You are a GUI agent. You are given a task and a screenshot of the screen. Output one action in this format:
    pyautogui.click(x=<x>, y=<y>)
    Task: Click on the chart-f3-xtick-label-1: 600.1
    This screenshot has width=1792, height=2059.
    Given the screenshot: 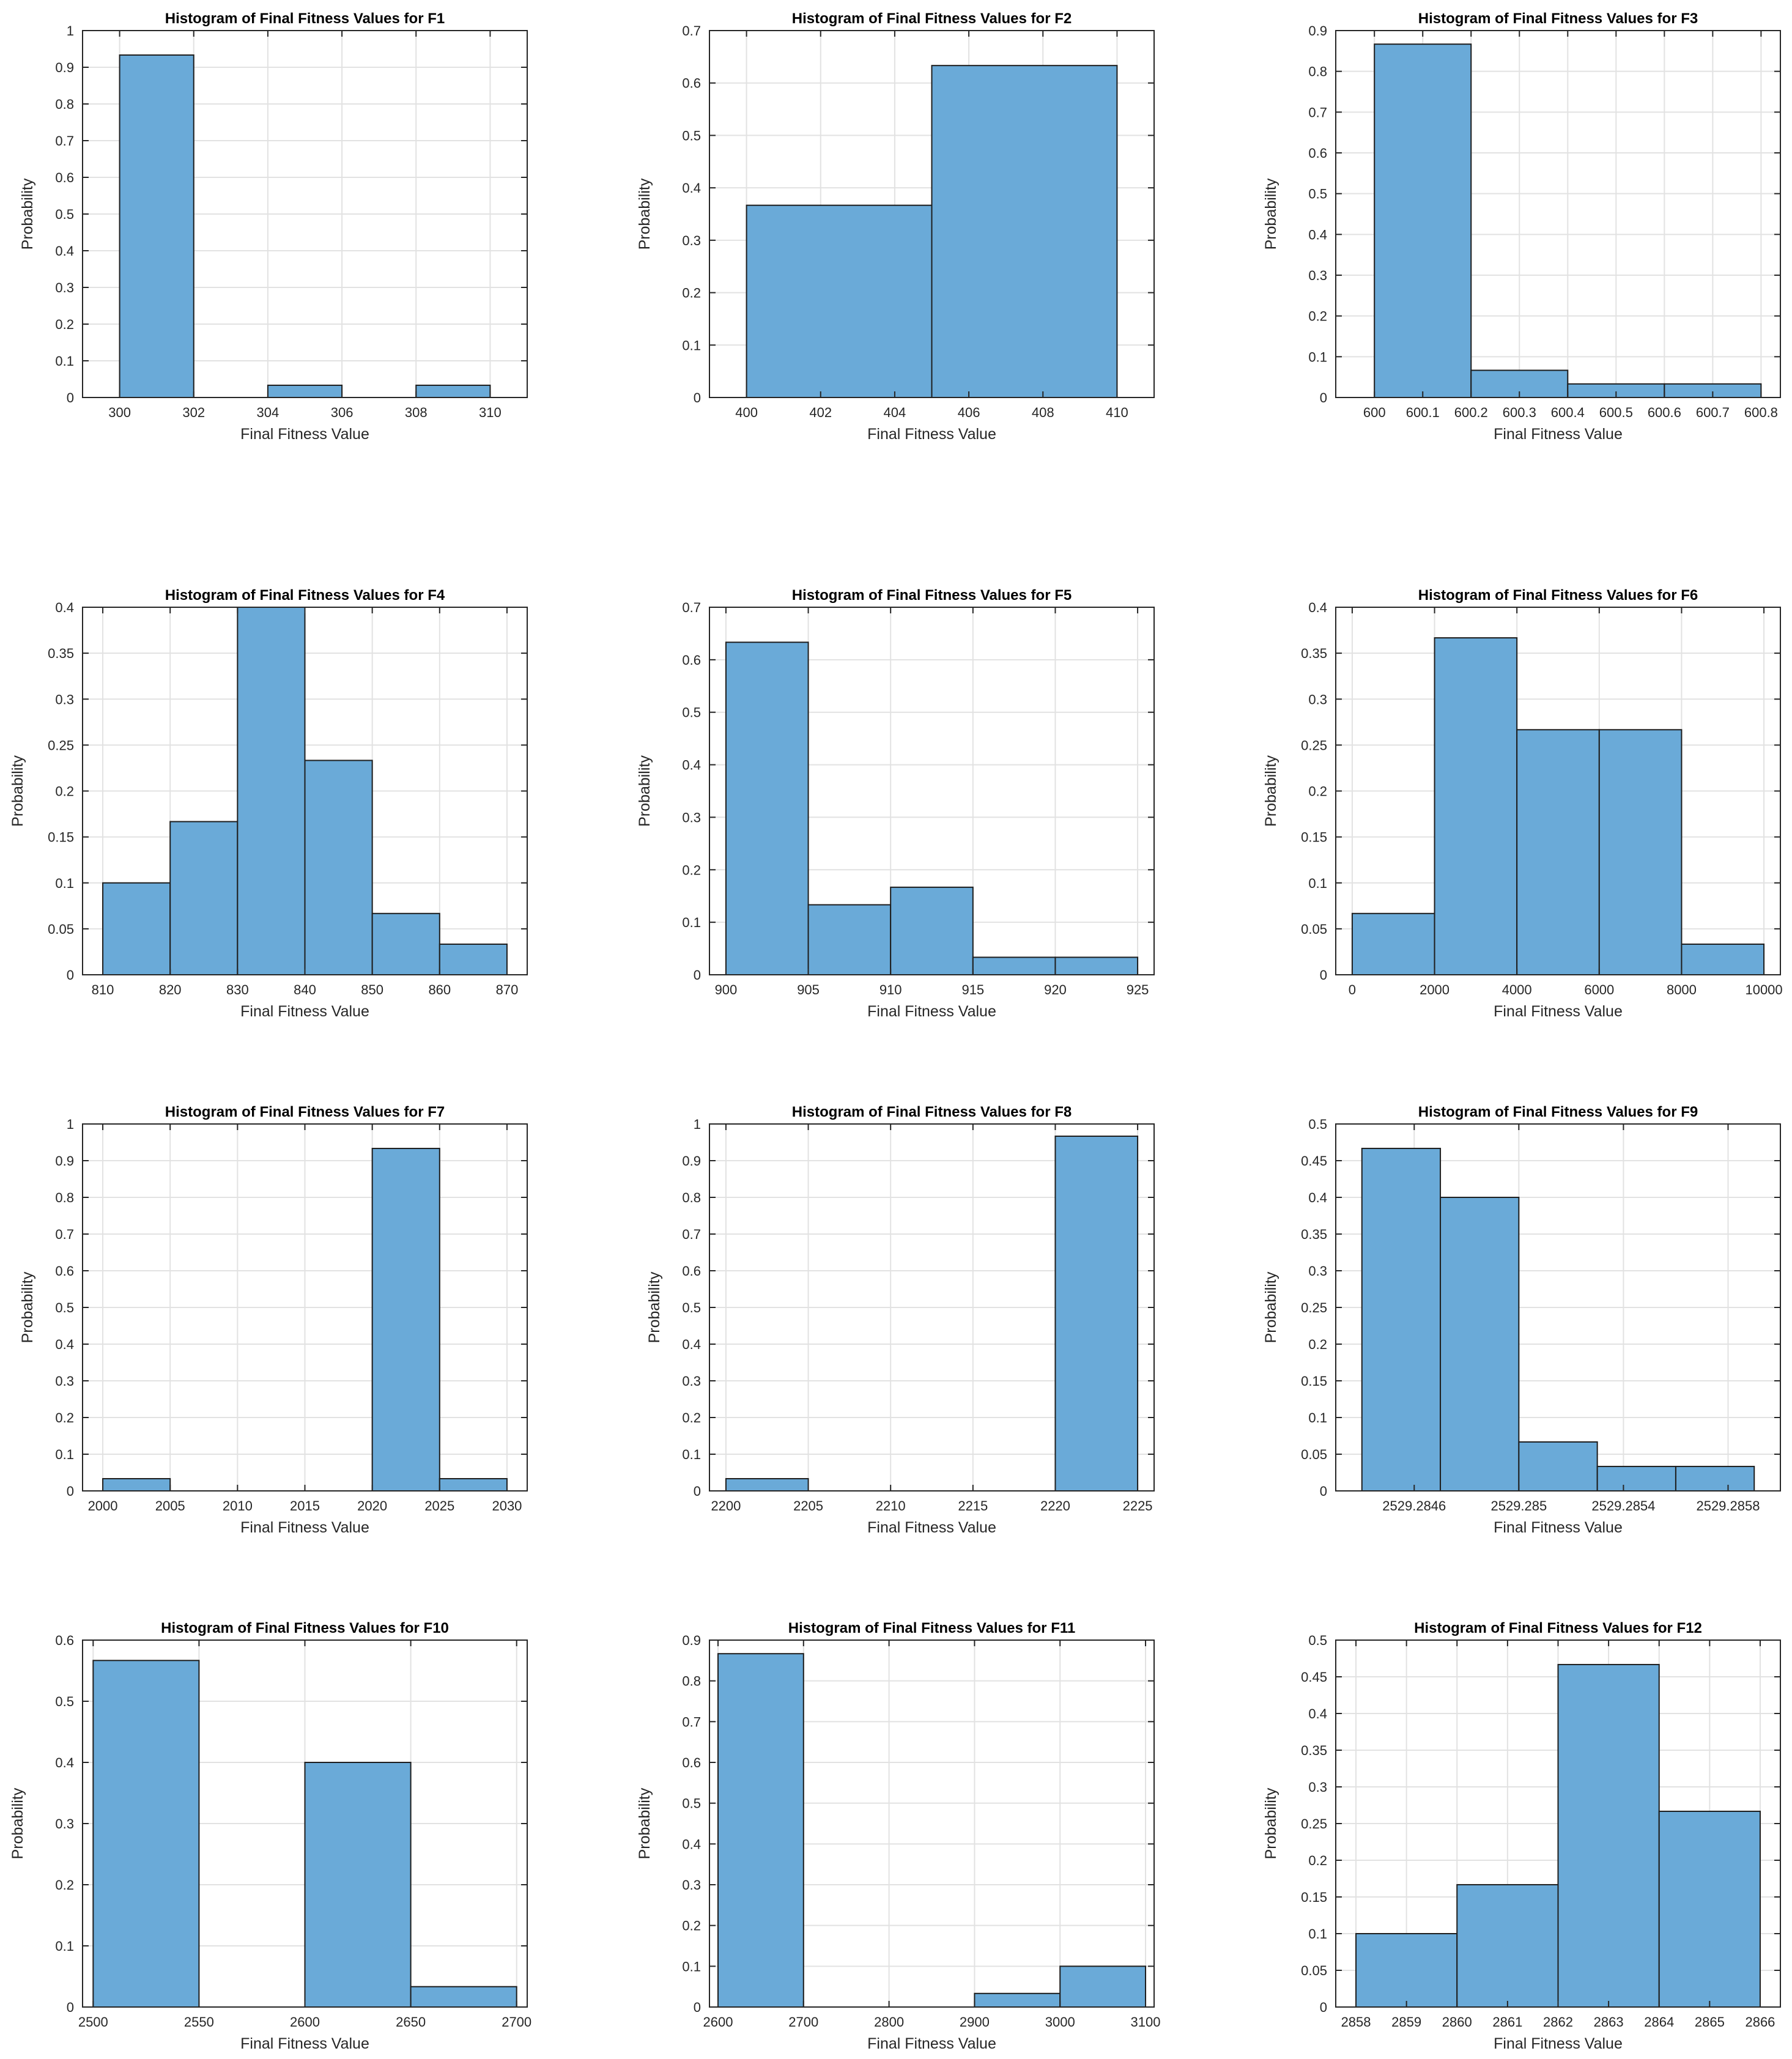 What is the action you would take?
    pyautogui.click(x=1423, y=412)
    